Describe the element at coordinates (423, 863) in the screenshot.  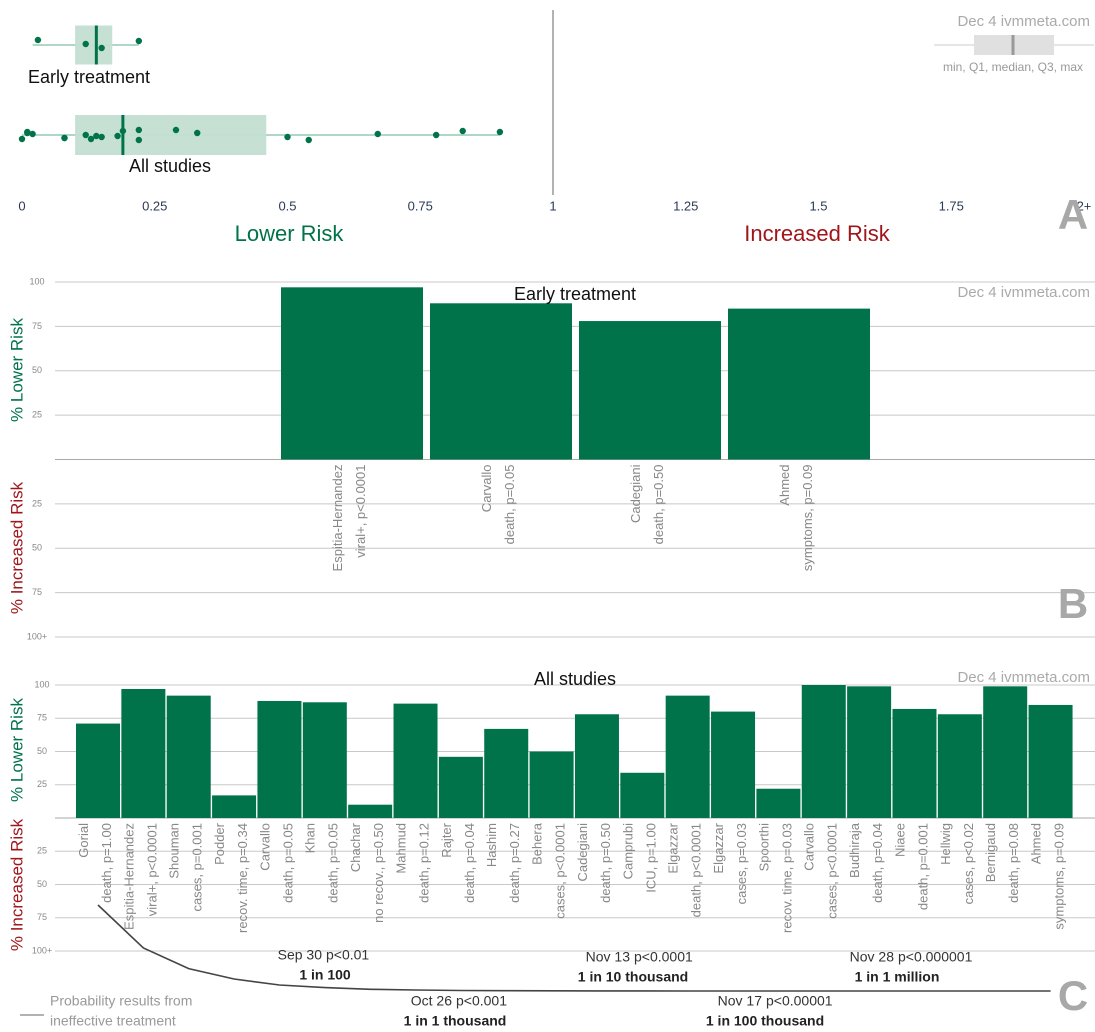
I see `category-detail: death, p=0.12` at that location.